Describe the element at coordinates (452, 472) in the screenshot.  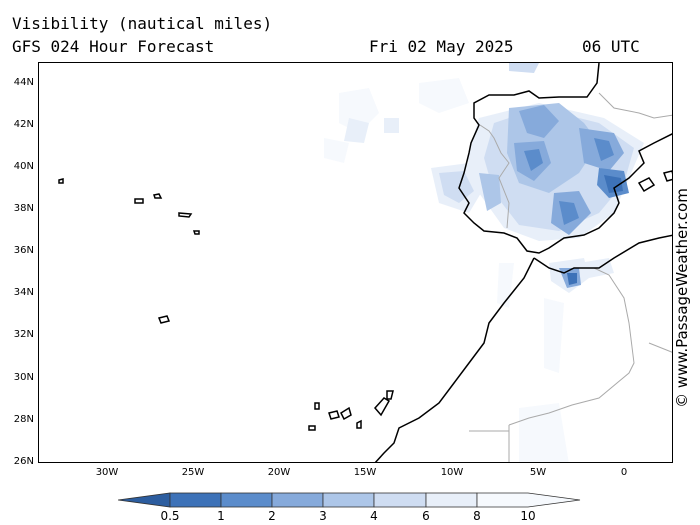
I see `lon-label-10w: 10W` at that location.